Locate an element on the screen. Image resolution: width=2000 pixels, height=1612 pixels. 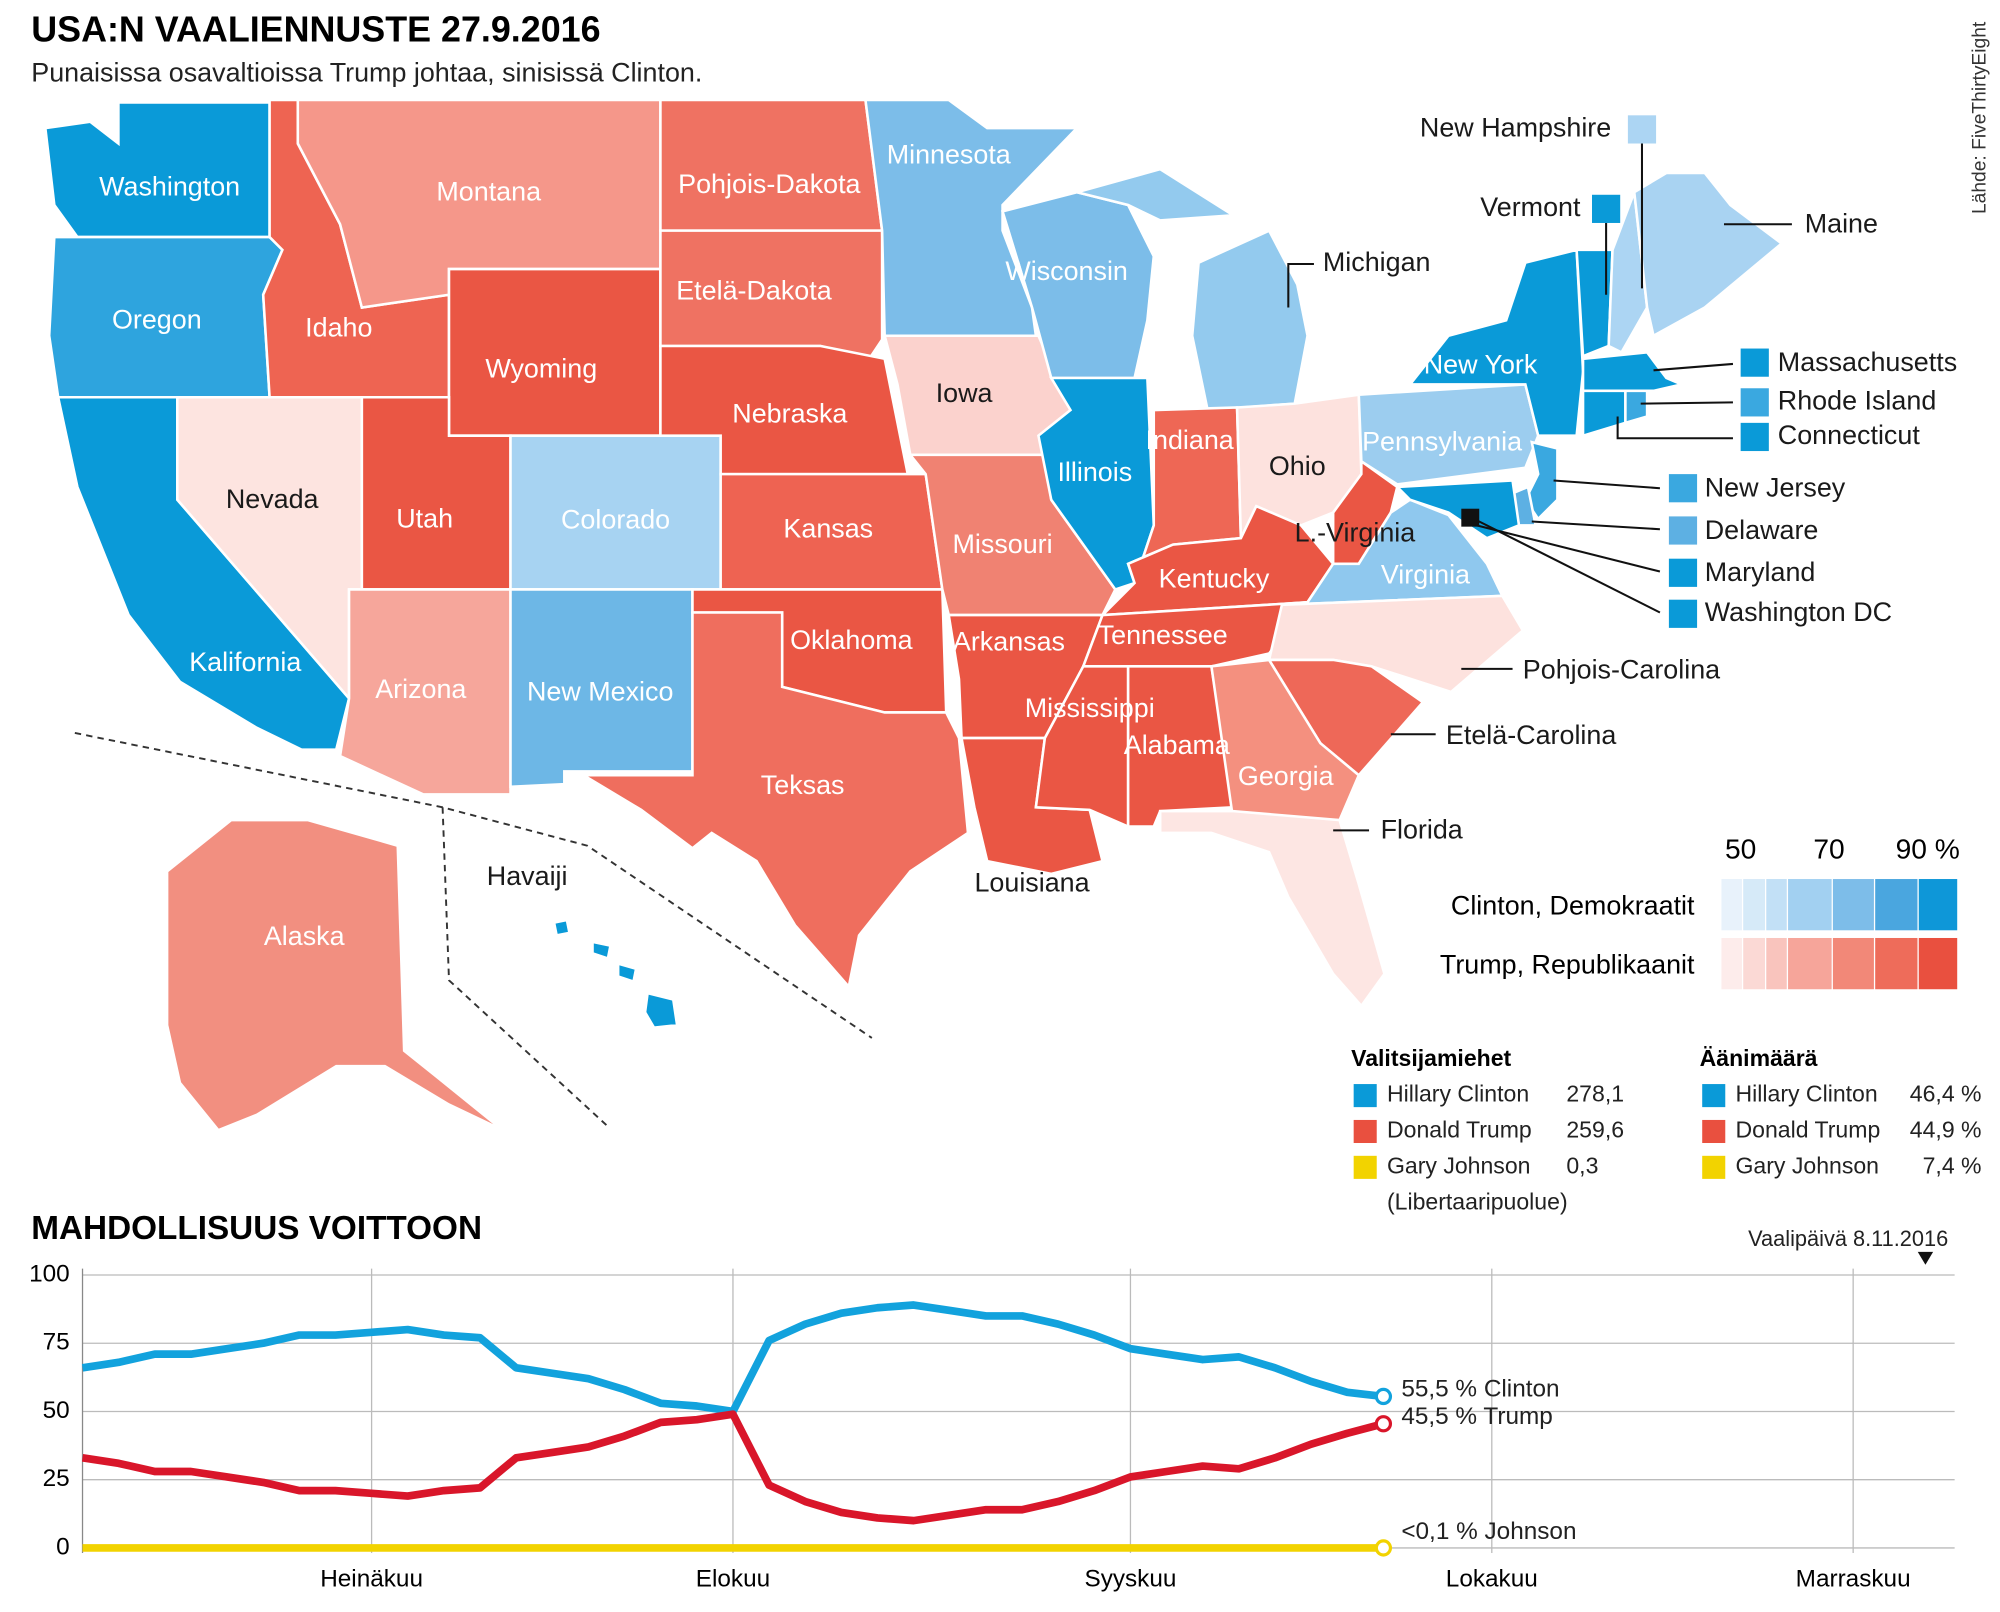
series-line is located at coordinates (733, 1467).